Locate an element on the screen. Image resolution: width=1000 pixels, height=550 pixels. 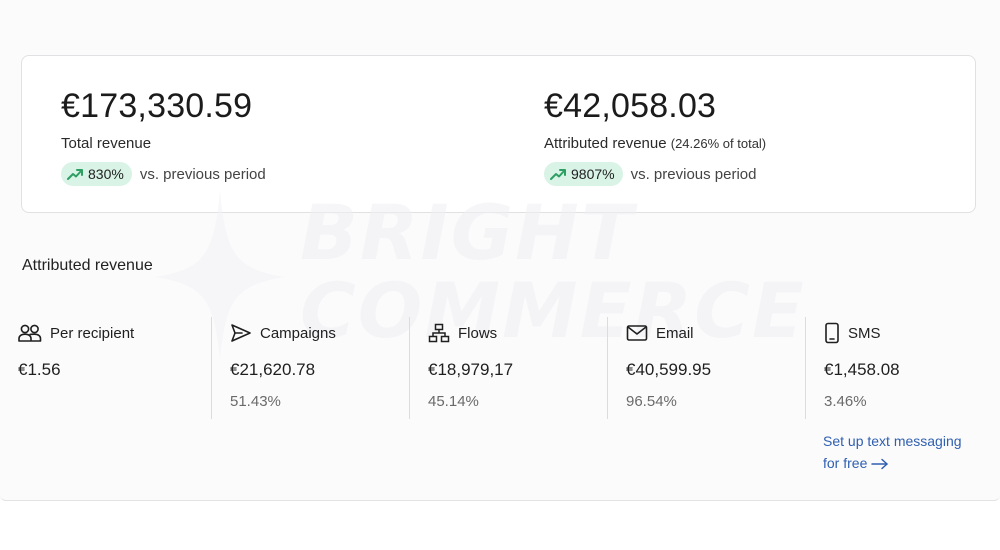
attributed-revenue-trend: 9807% vs. previous period is located at coordinates (655, 174).